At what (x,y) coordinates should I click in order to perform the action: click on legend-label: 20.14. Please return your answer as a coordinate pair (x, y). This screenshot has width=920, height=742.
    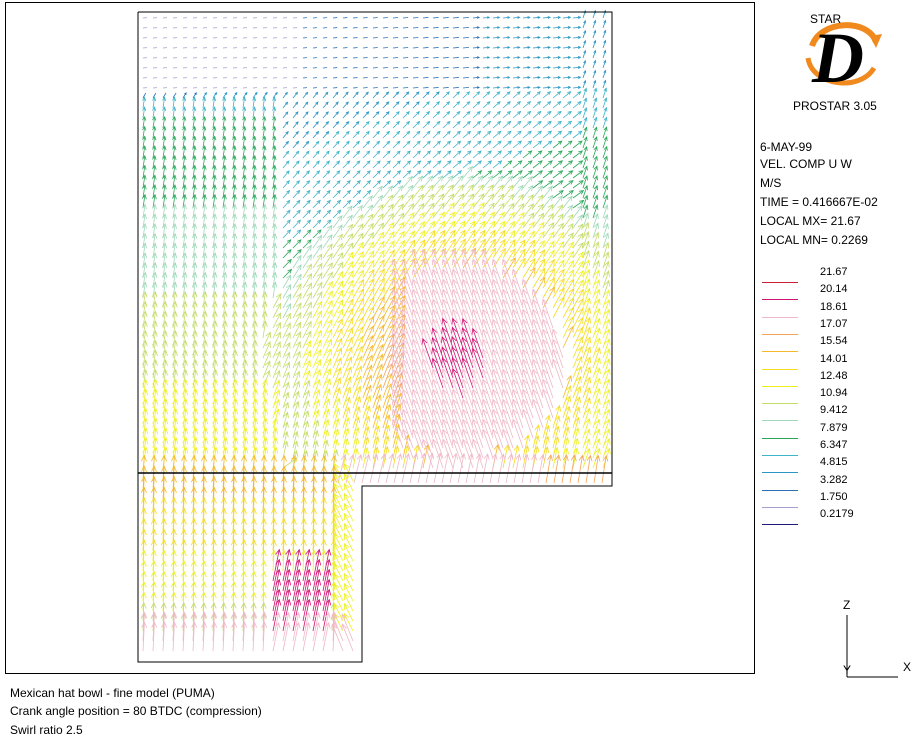
    Looking at the image, I should click on (834, 289).